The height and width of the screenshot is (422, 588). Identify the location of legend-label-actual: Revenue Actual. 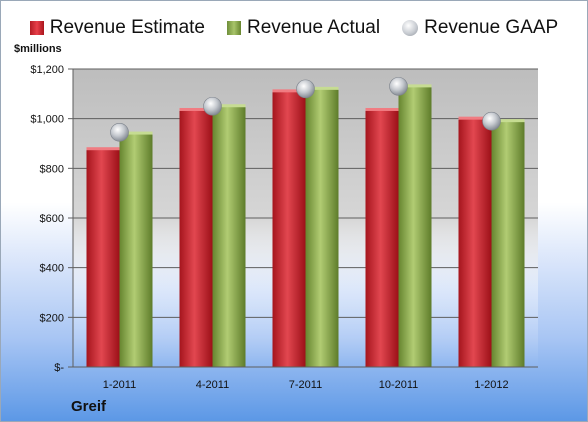
(314, 27).